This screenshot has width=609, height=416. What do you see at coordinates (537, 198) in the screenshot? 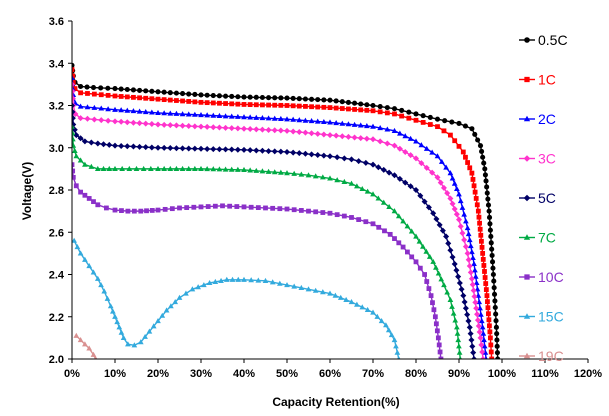
I see `legend-item: 5C` at bounding box center [537, 198].